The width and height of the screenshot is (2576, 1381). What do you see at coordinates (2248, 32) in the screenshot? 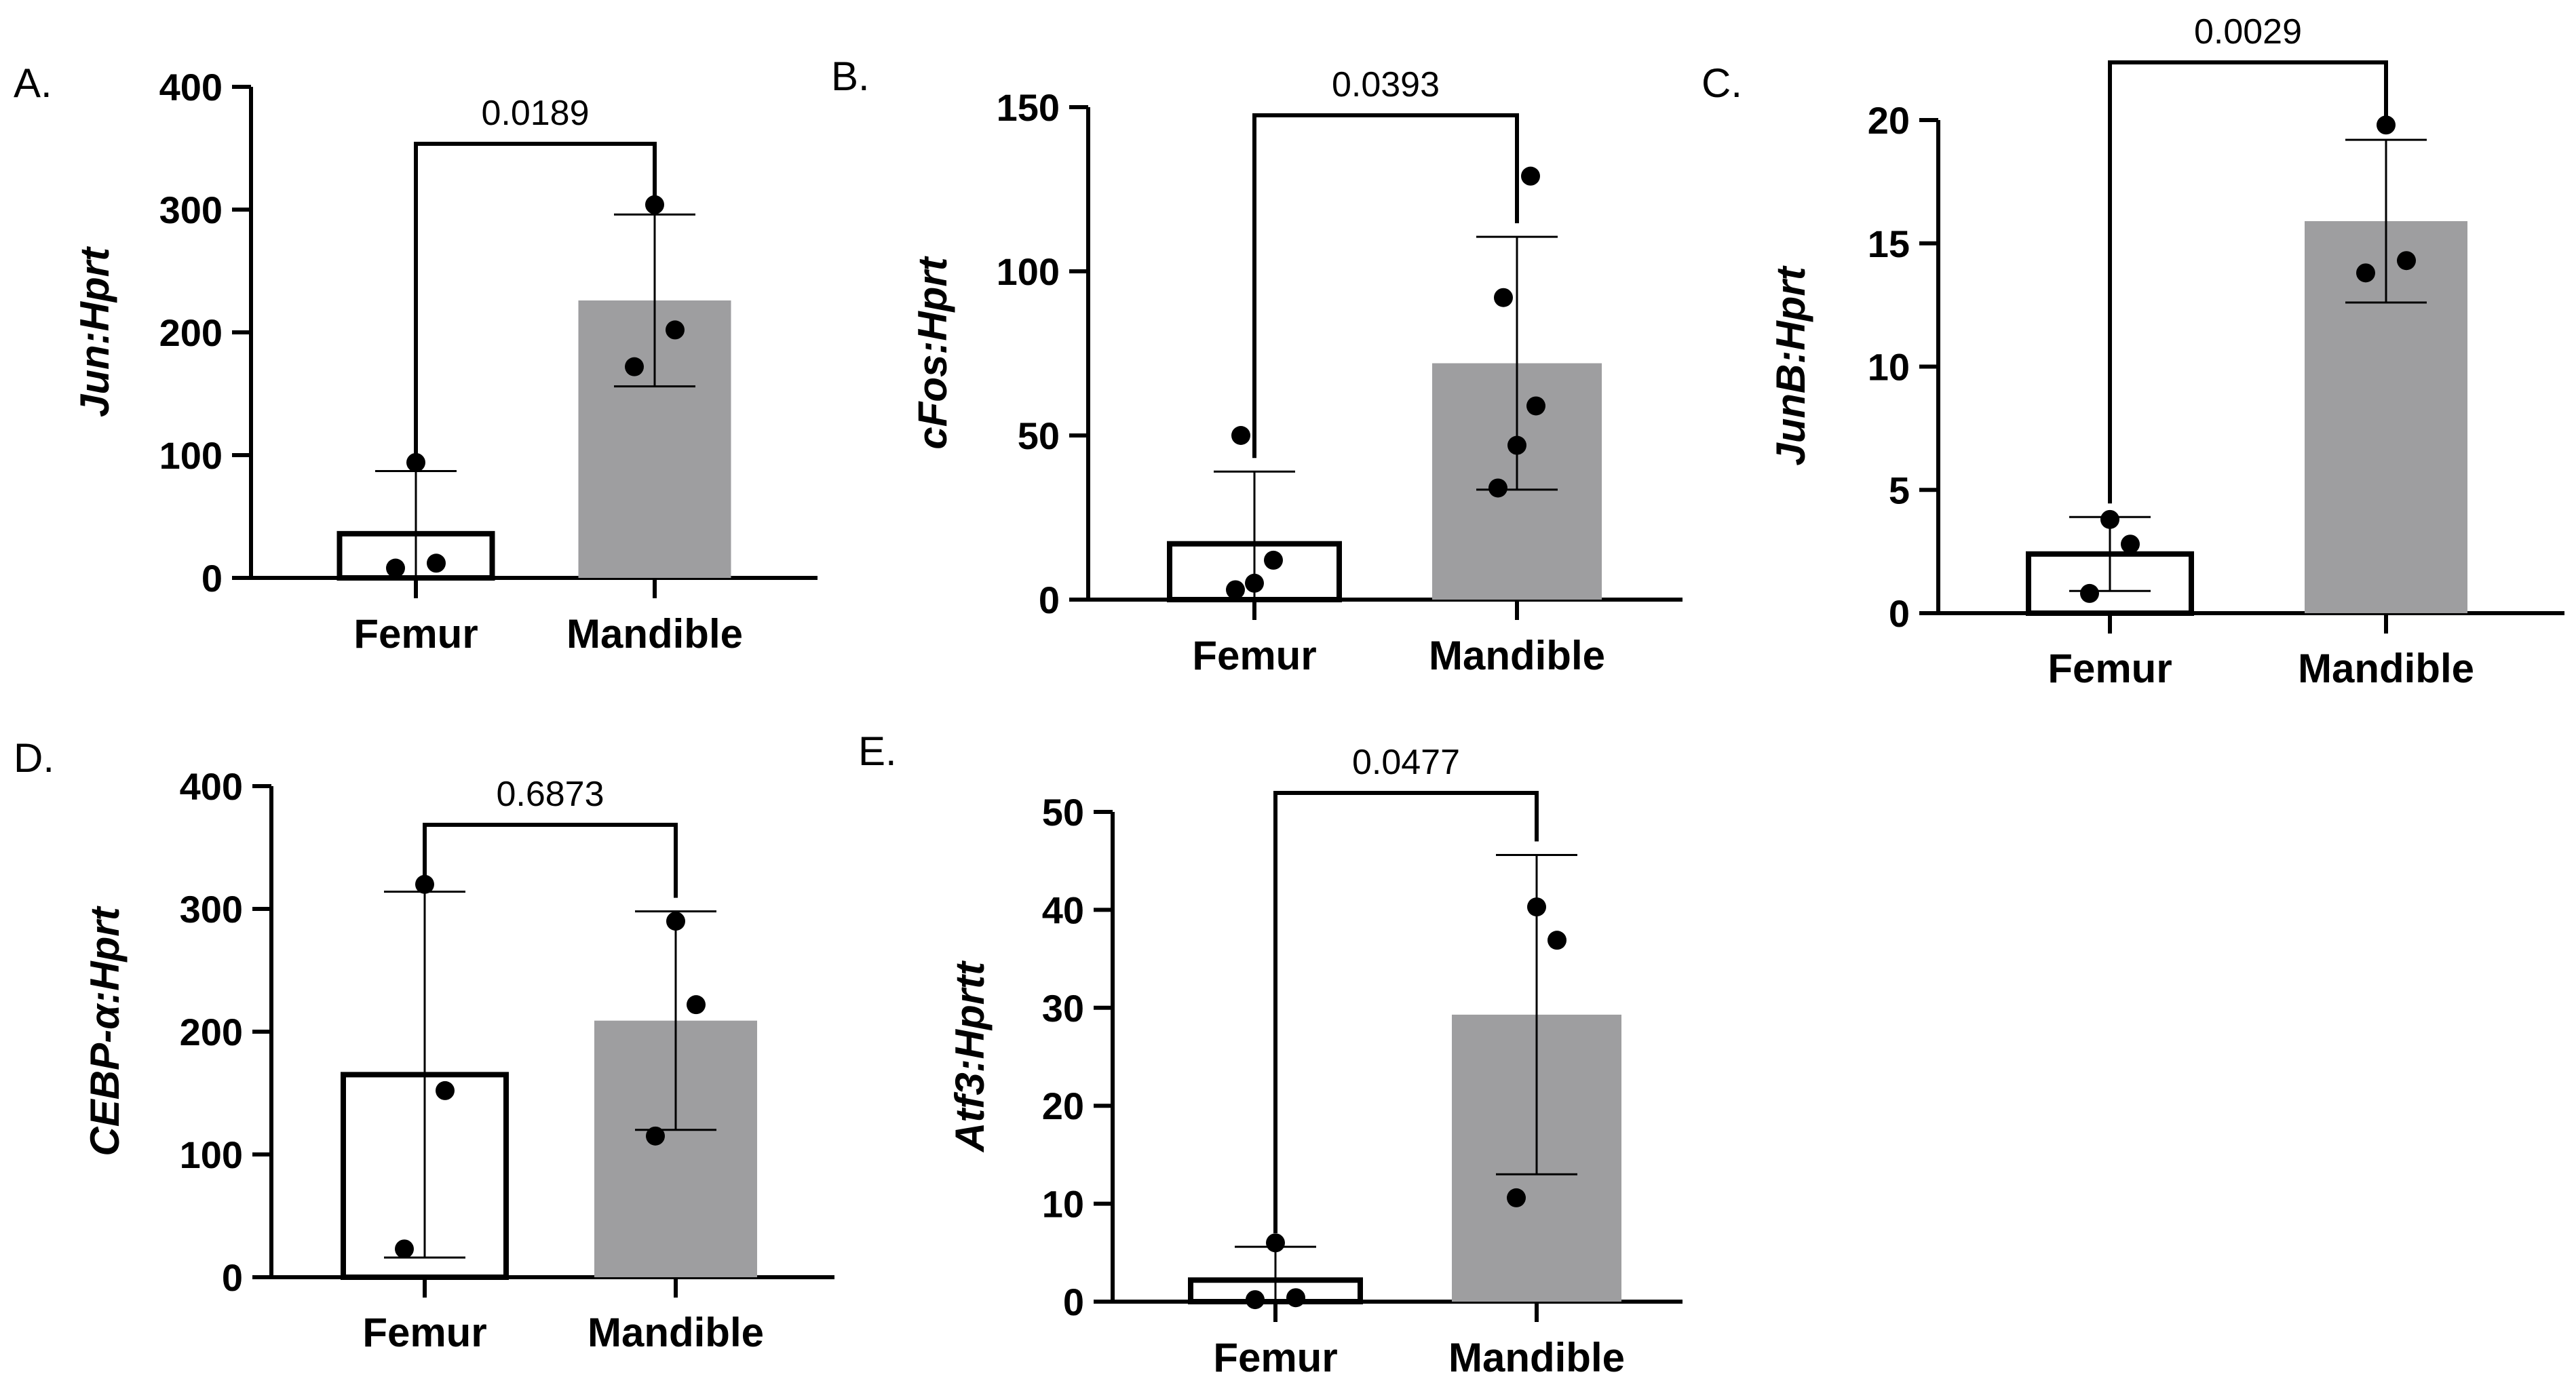
I see `p-value-label: 0.0029` at bounding box center [2248, 32].